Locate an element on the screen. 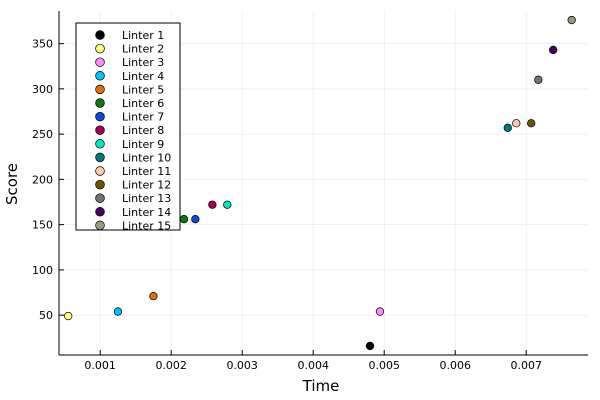 This screenshot has width=600, height=400. legend-label: Linter 3 is located at coordinates (143, 62).